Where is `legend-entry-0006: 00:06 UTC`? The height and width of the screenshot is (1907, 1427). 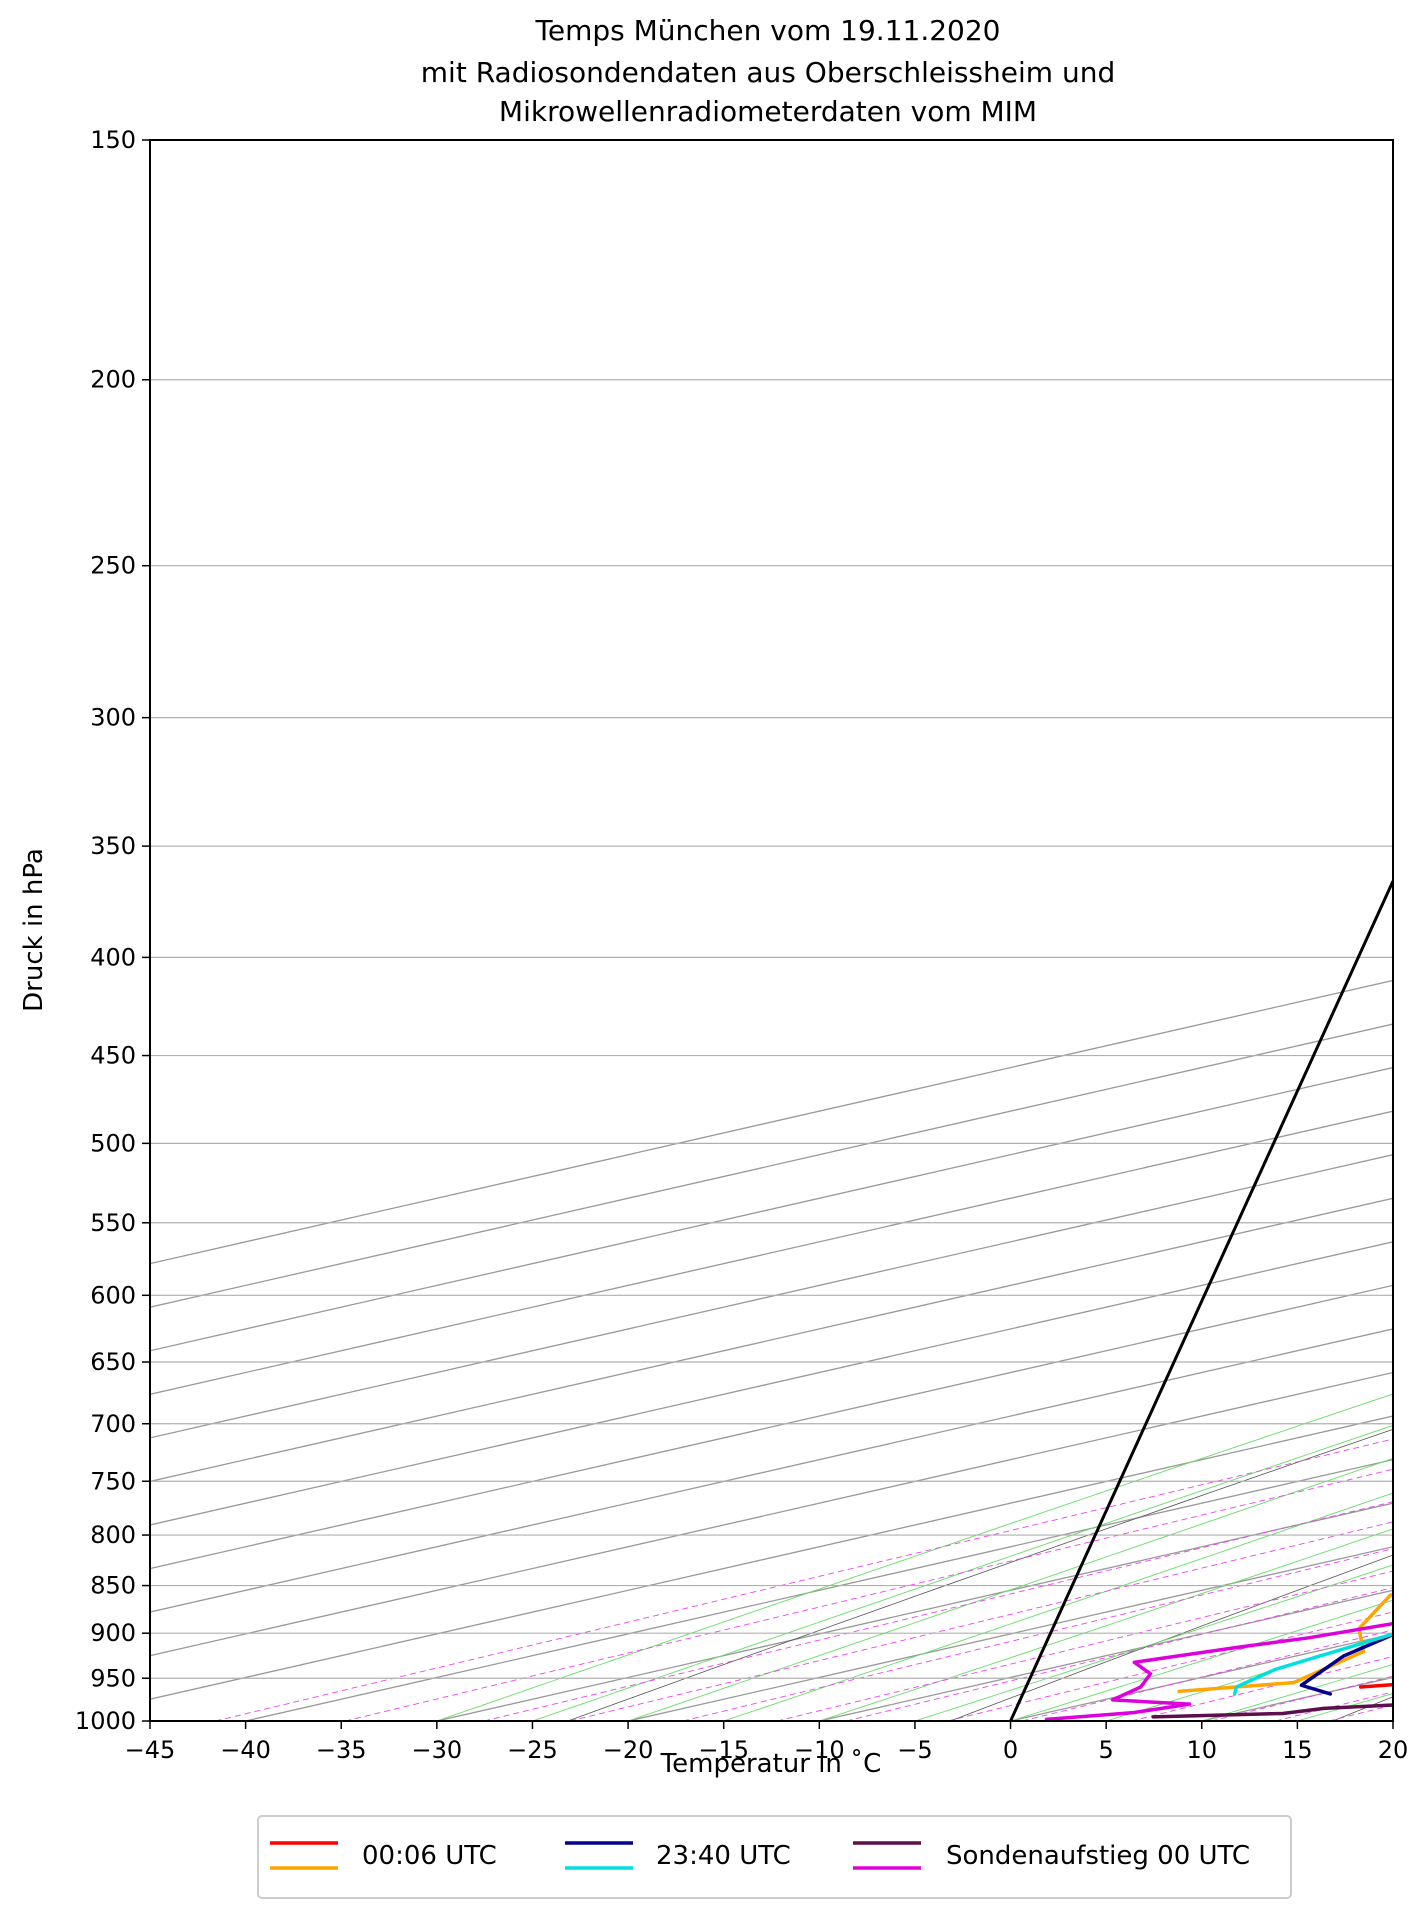
legend-entry-0006: 00:06 UTC is located at coordinates (383, 1856).